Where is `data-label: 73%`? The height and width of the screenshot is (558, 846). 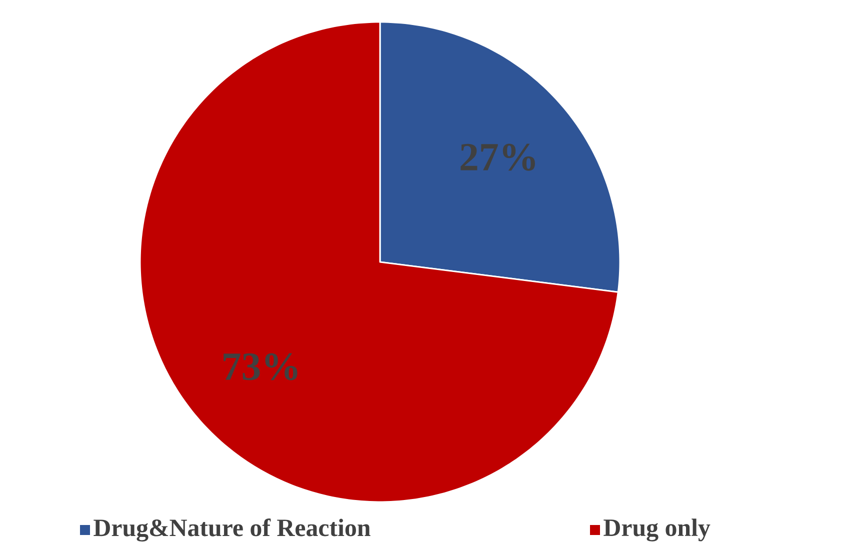 data-label: 73% is located at coordinates (261, 366).